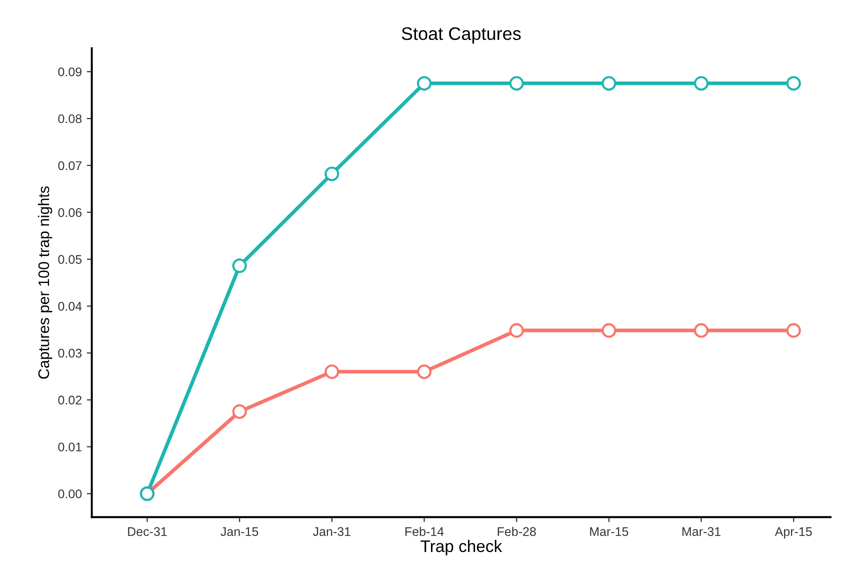  What do you see at coordinates (70, 306) in the screenshot?
I see `y-tick-label: 0.04` at bounding box center [70, 306].